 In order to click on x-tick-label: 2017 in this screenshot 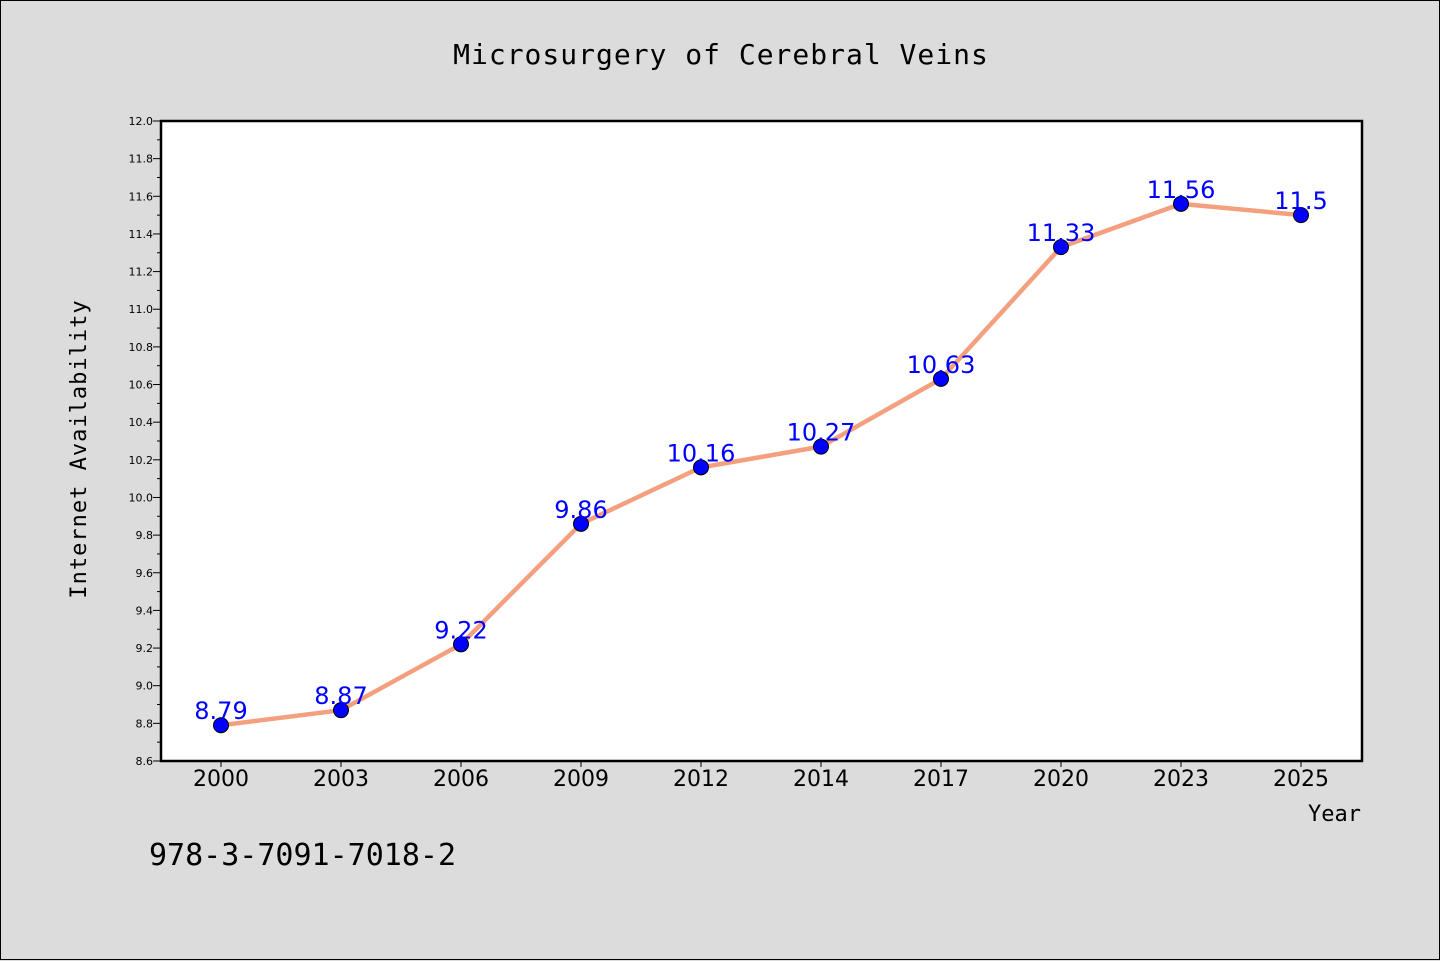, I will do `click(941, 779)`.